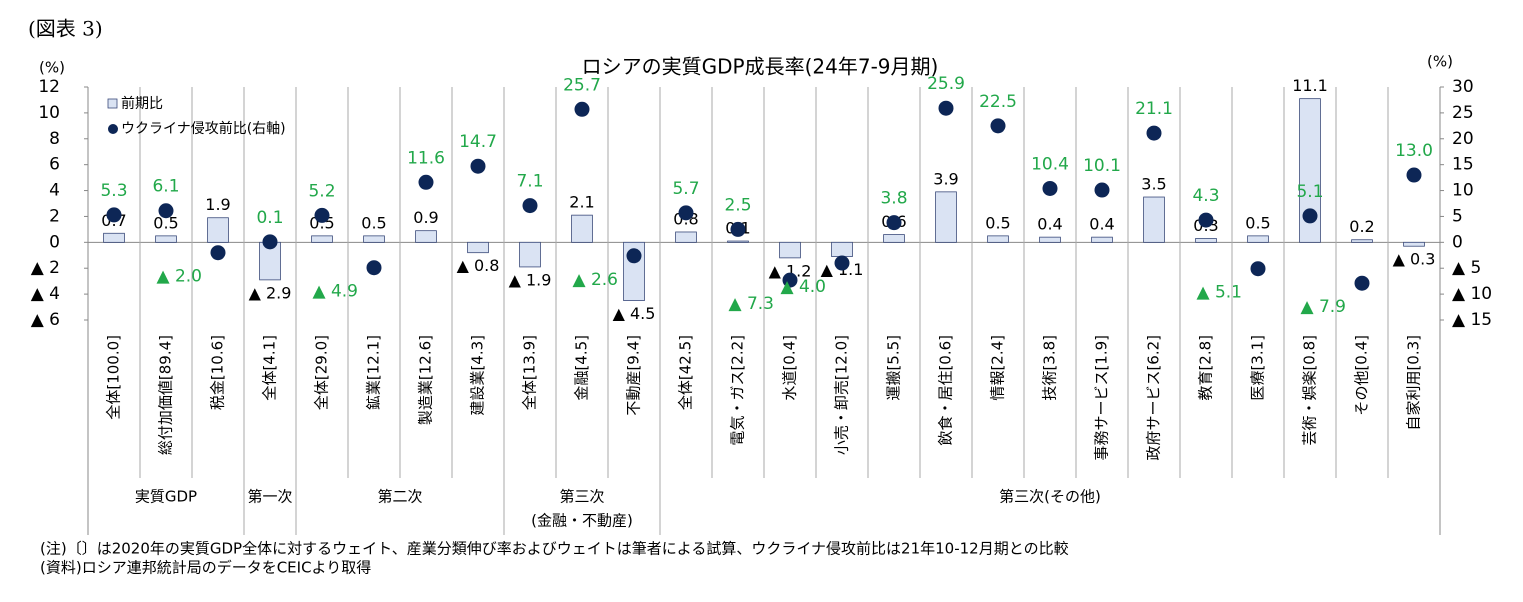 The height and width of the screenshot is (602, 1523). What do you see at coordinates (686, 372) in the screenshot?
I see `x-tick-label: 全体[42.5]` at bounding box center [686, 372].